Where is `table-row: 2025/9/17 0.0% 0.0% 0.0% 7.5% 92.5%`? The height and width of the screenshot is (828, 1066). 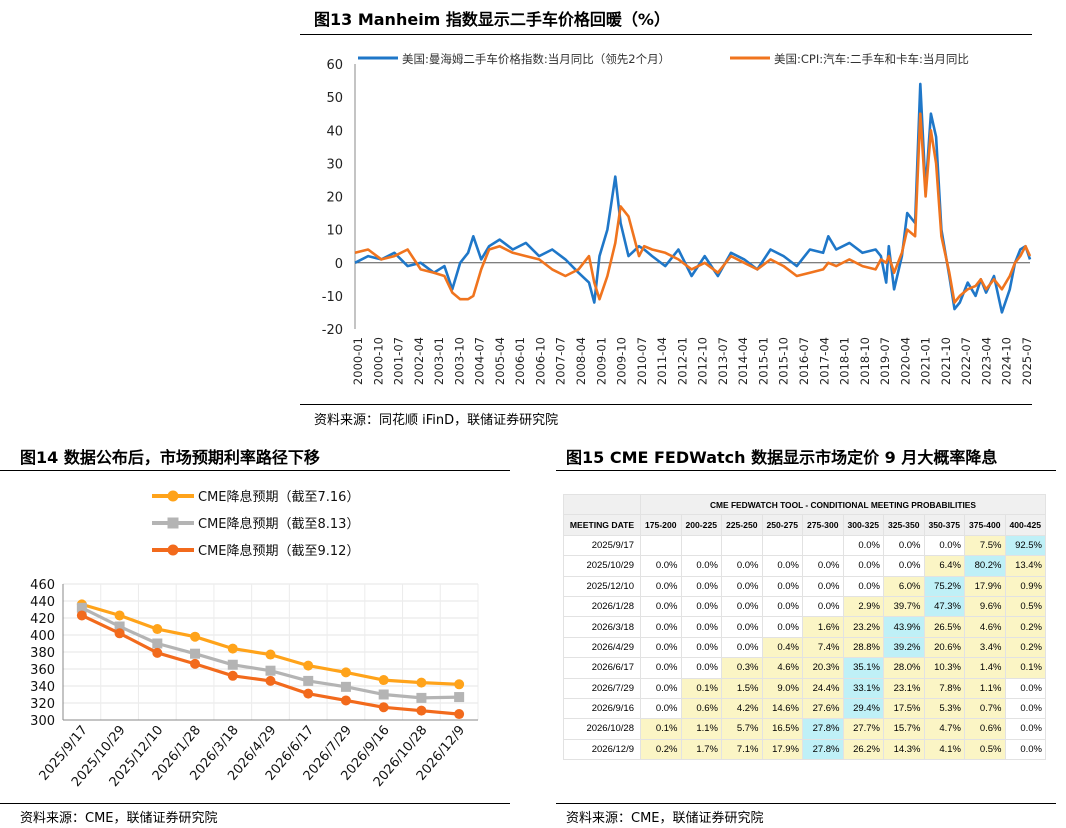 table-row: 2025/9/17 0.0% 0.0% 0.0% 7.5% 92.5% is located at coordinates (804, 545).